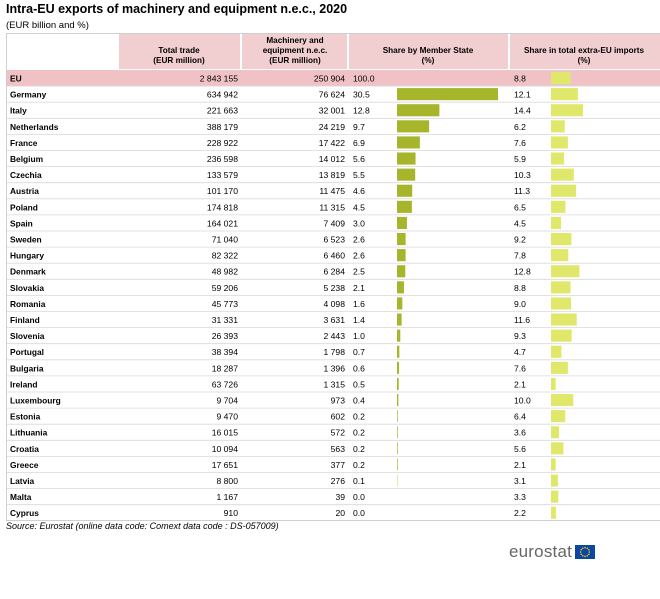 This screenshot has width=660, height=599. What do you see at coordinates (359, 320) in the screenshot?
I see `share-value: 1.4` at bounding box center [359, 320].